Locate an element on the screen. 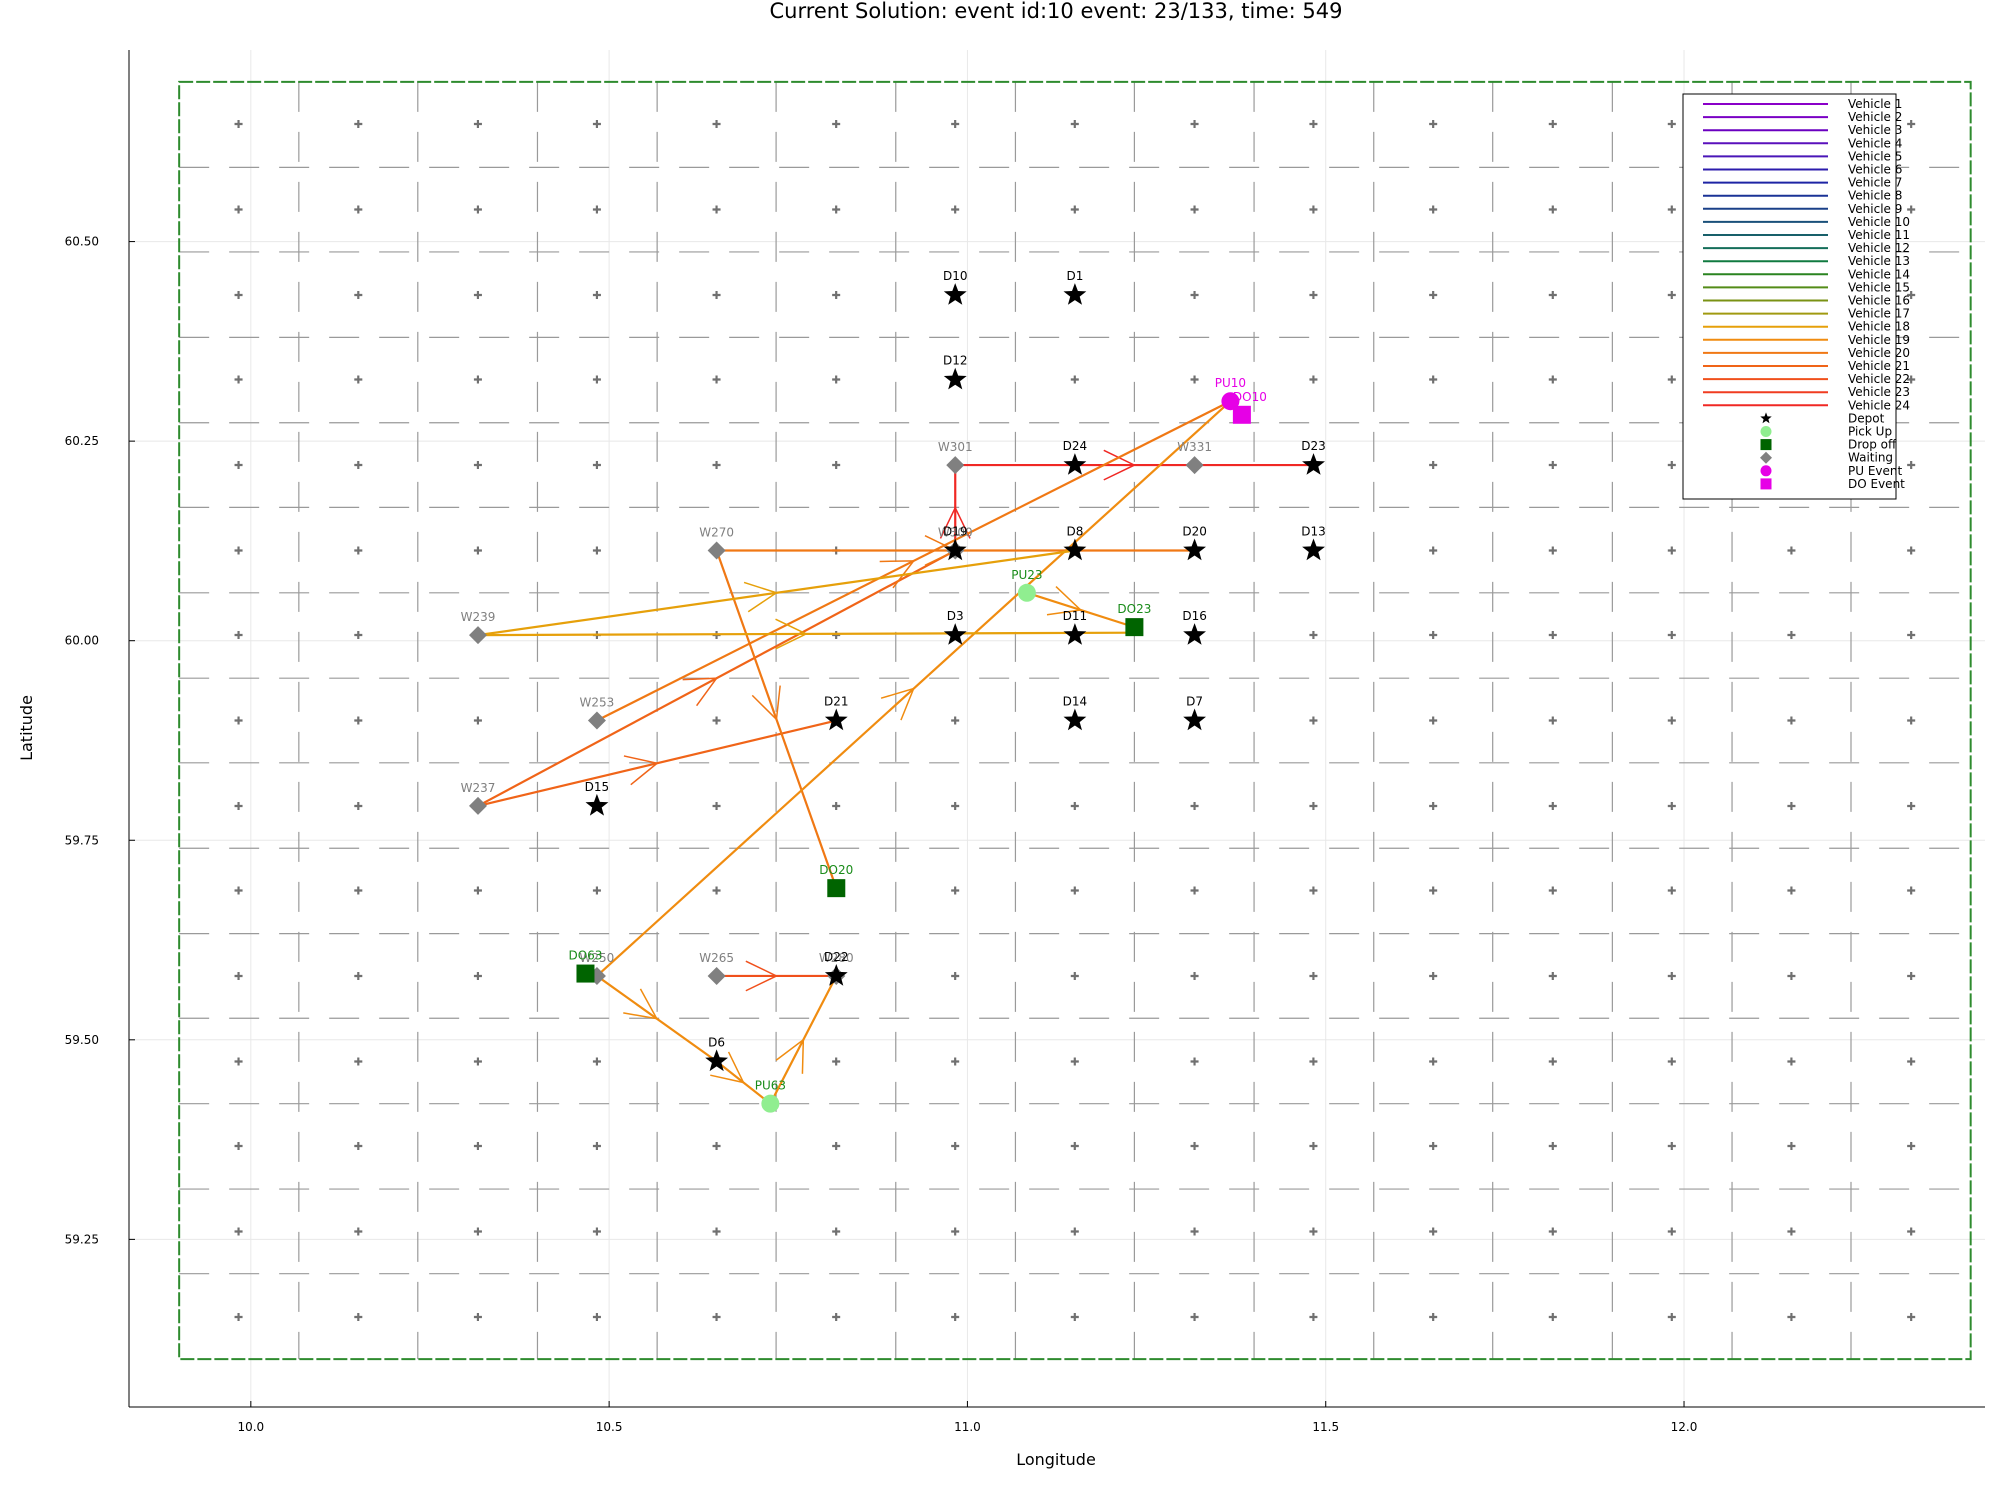 The image size is (2000, 1500). legend-marker-label: PU Event is located at coordinates (1875, 471).